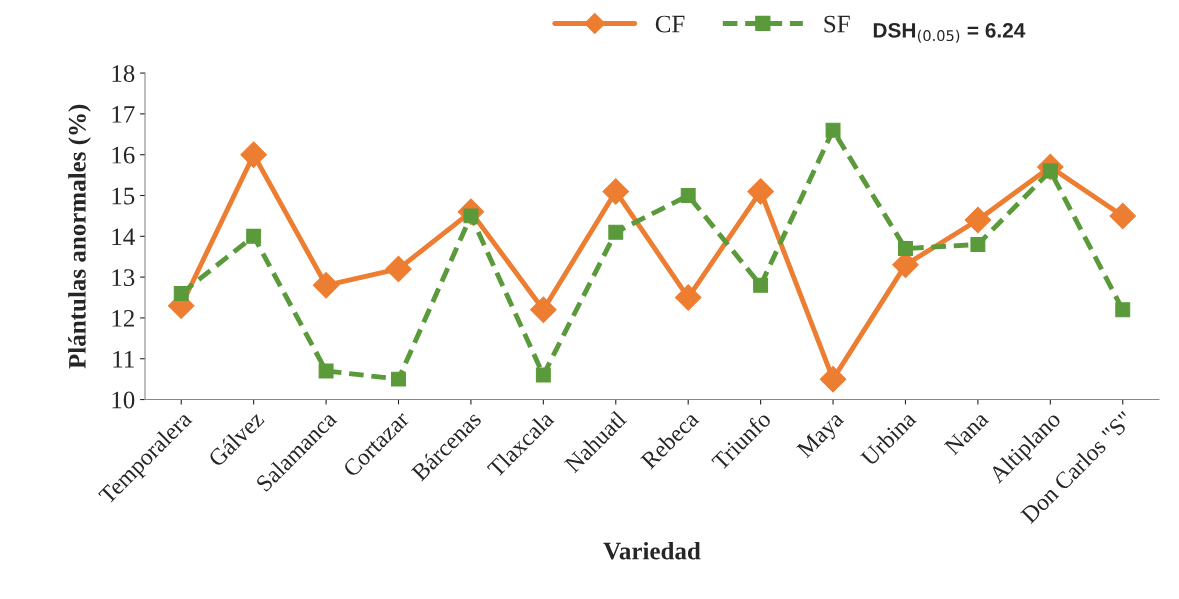  What do you see at coordinates (79, 236) in the screenshot?
I see `y-axis-title: Plántulas anormales (%)` at bounding box center [79, 236].